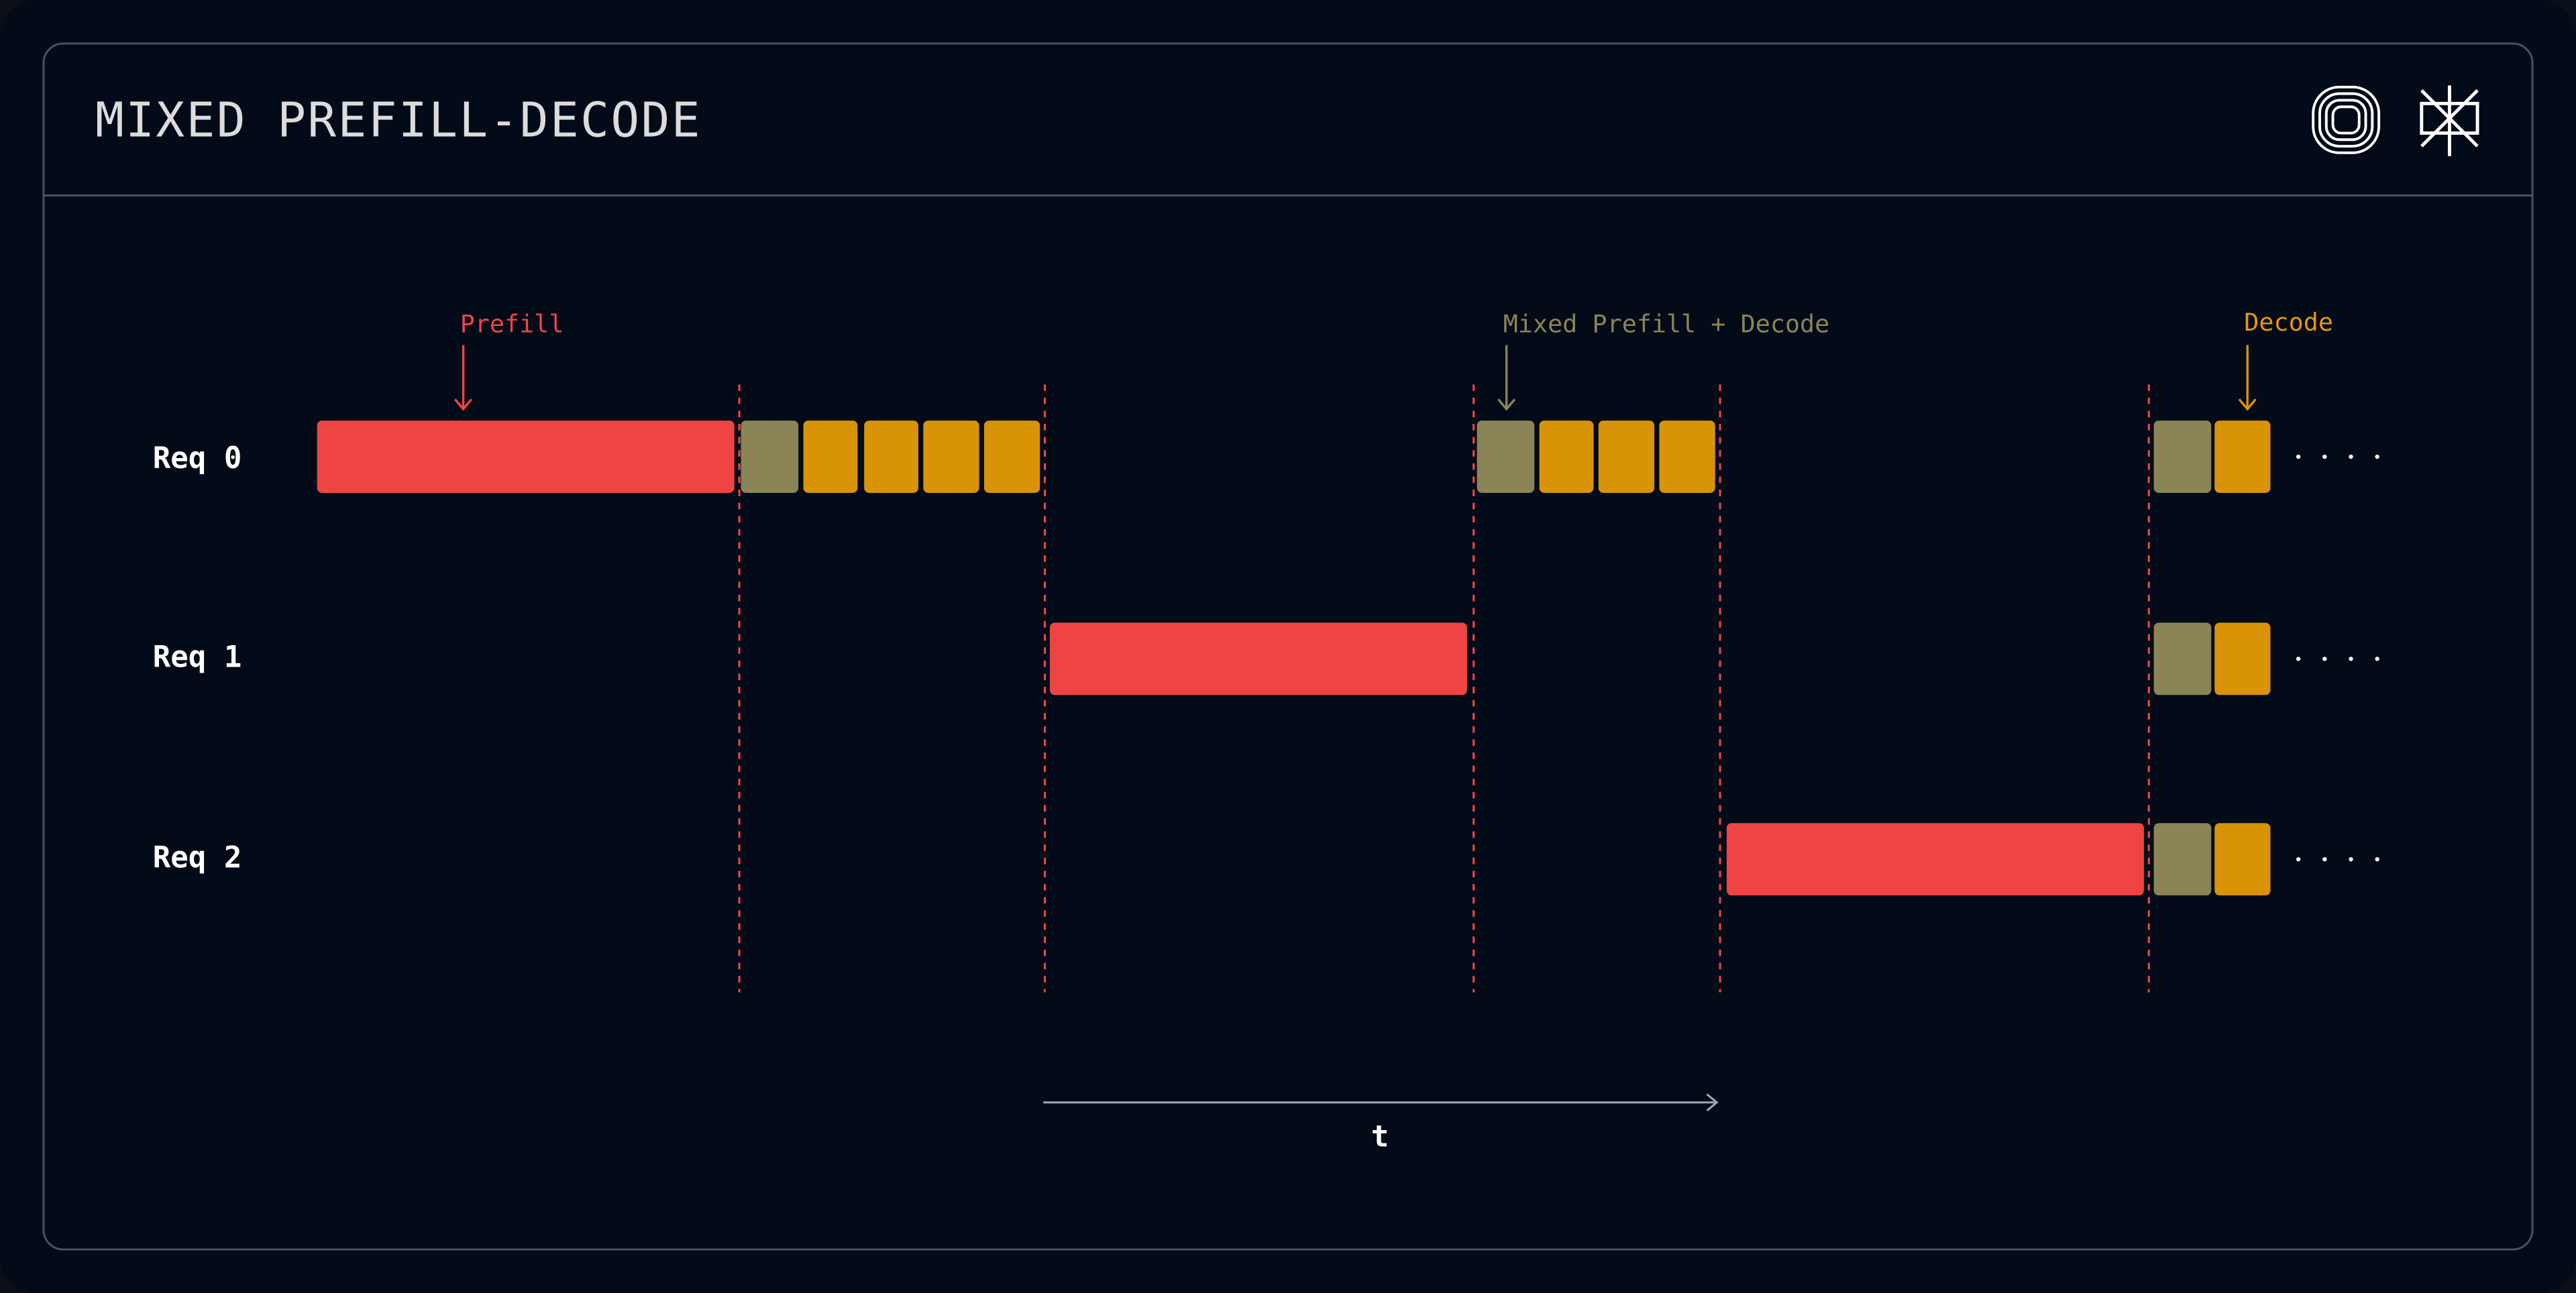 The height and width of the screenshot is (1293, 2576). I want to click on title: MIXED PREFILL-DECODE, so click(398, 120).